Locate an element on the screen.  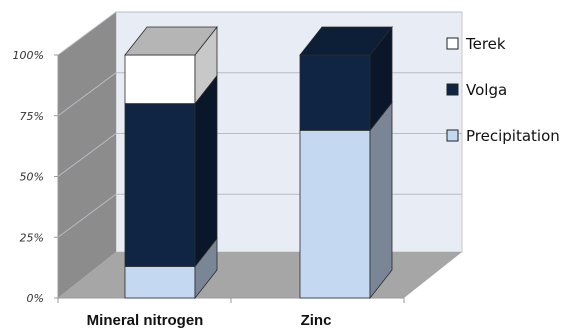
legend-item-volga: Volga is located at coordinates (476, 90).